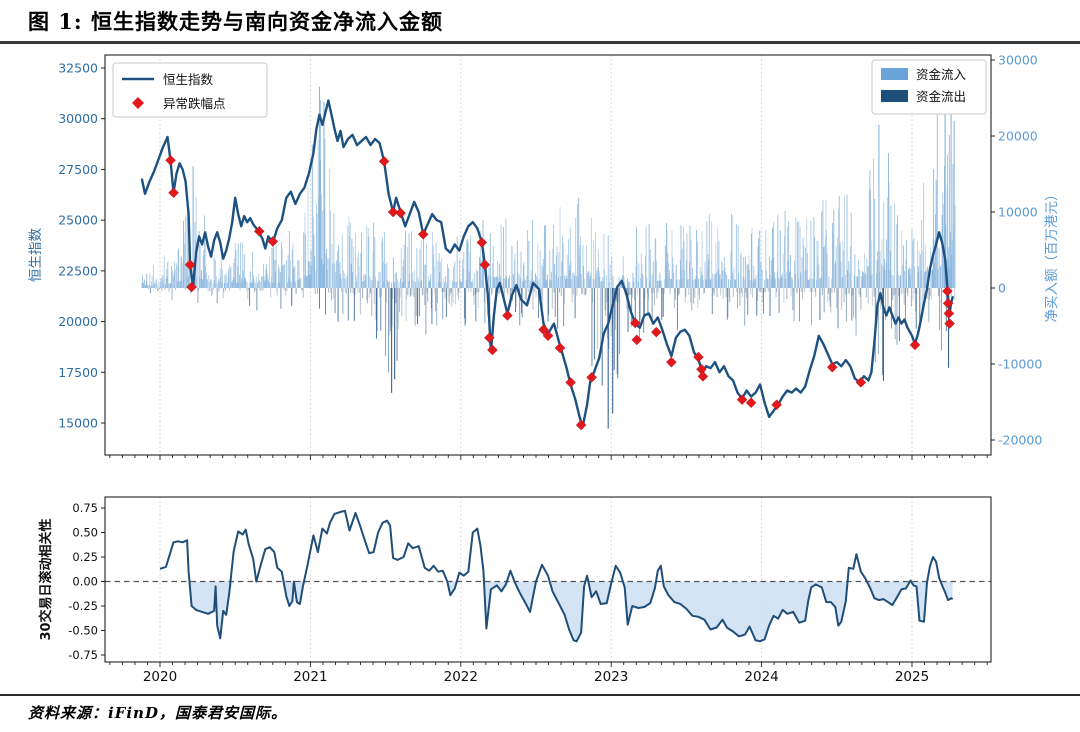 This screenshot has height=732, width=1080. I want to click on ytick-corr: -0.25, so click(83, 606).